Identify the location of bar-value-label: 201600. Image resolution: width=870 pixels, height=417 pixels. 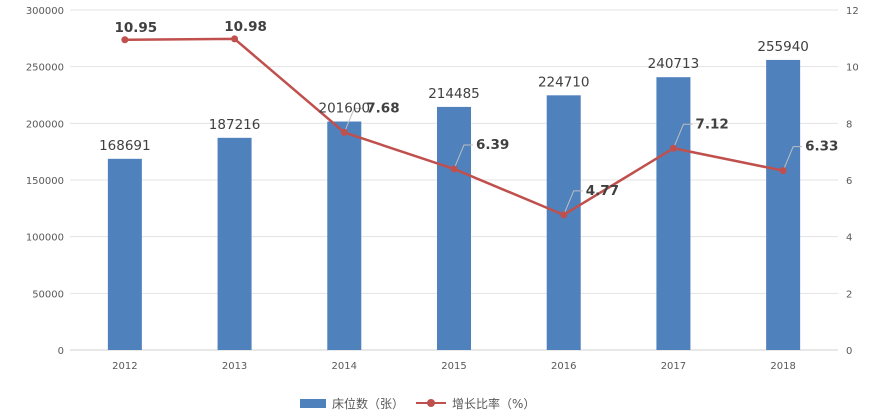
(345, 109).